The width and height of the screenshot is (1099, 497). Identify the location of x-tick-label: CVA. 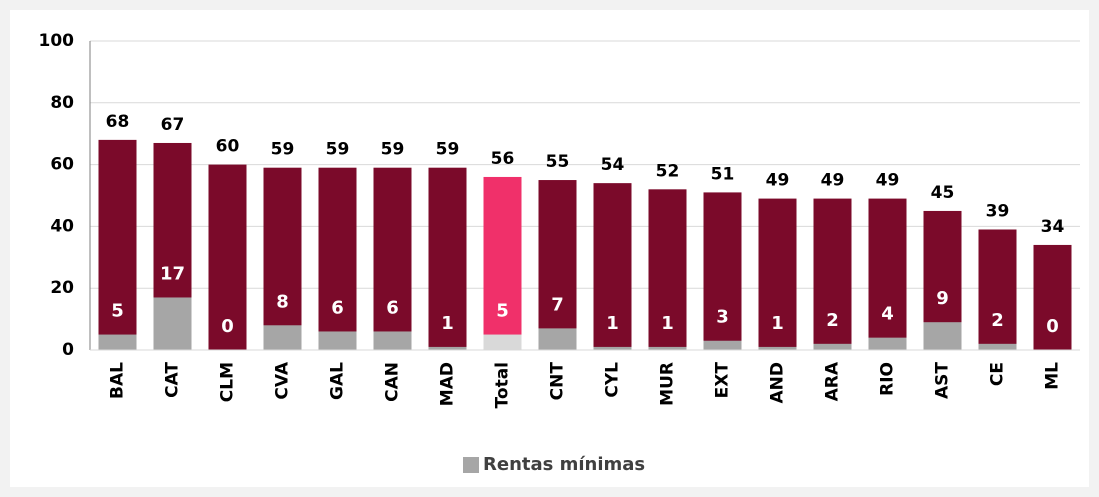
(283, 380).